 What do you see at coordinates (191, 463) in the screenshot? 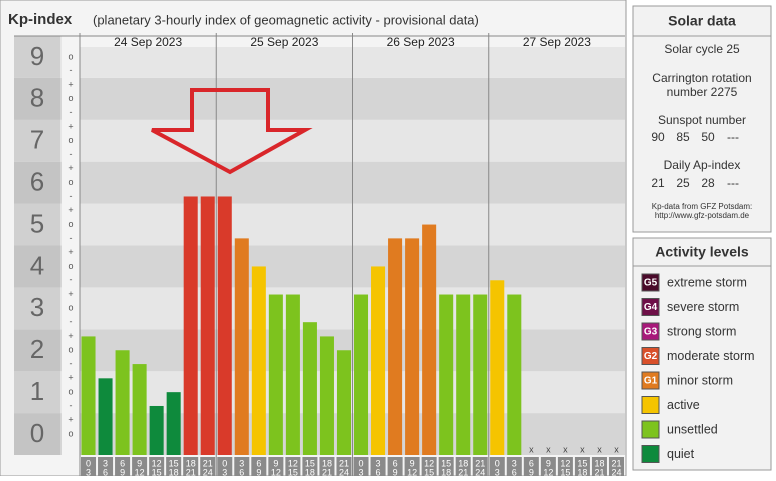
I see `hour-start: 18` at bounding box center [191, 463].